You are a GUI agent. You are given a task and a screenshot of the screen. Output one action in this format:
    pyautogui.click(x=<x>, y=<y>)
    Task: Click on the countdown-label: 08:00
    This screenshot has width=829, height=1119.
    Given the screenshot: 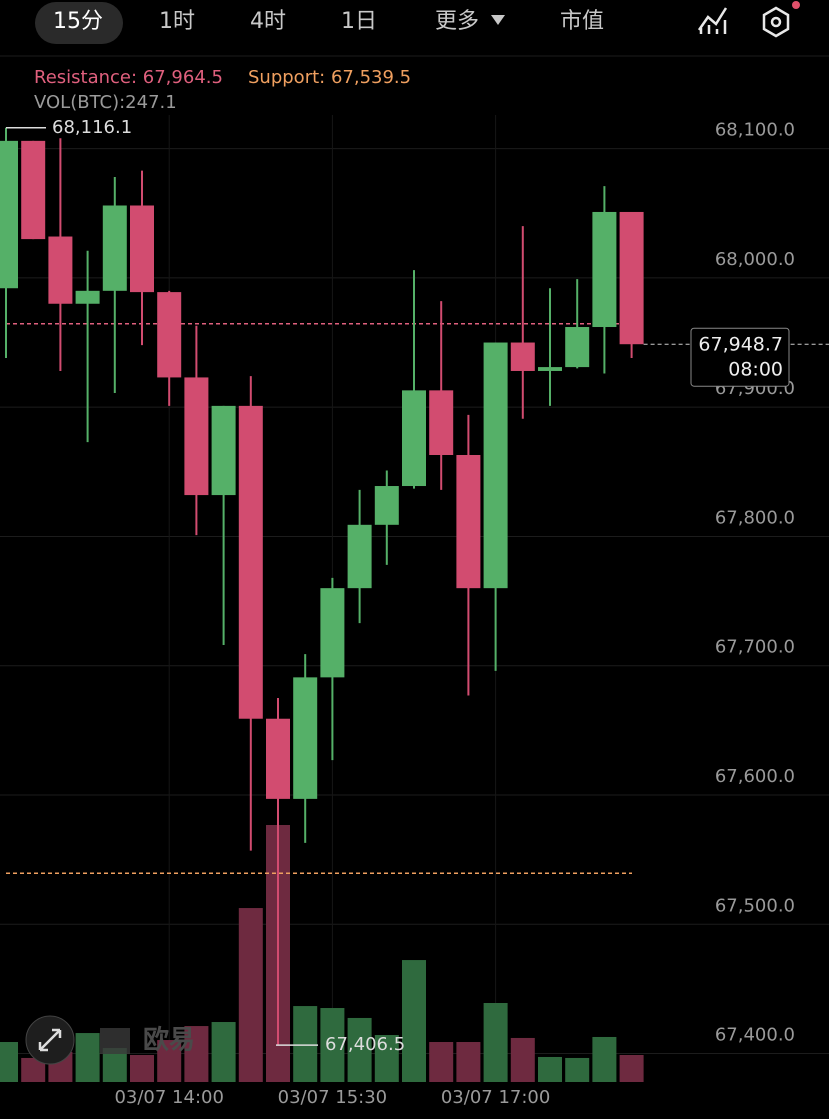 What is the action you would take?
    pyautogui.click(x=755, y=370)
    